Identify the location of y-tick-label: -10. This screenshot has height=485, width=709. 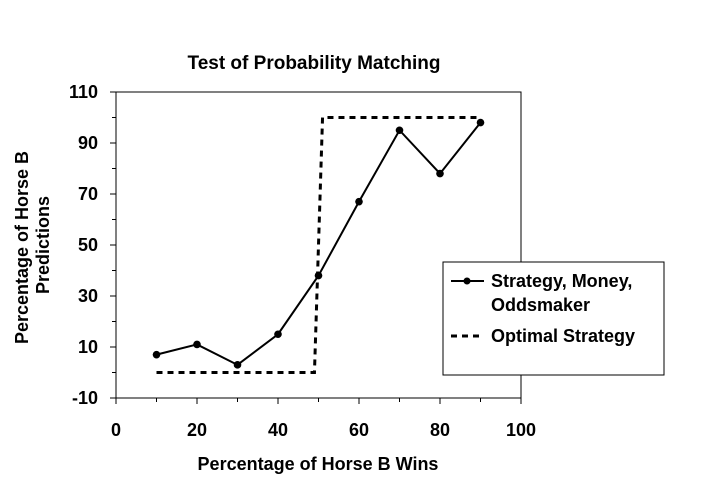
(85, 398).